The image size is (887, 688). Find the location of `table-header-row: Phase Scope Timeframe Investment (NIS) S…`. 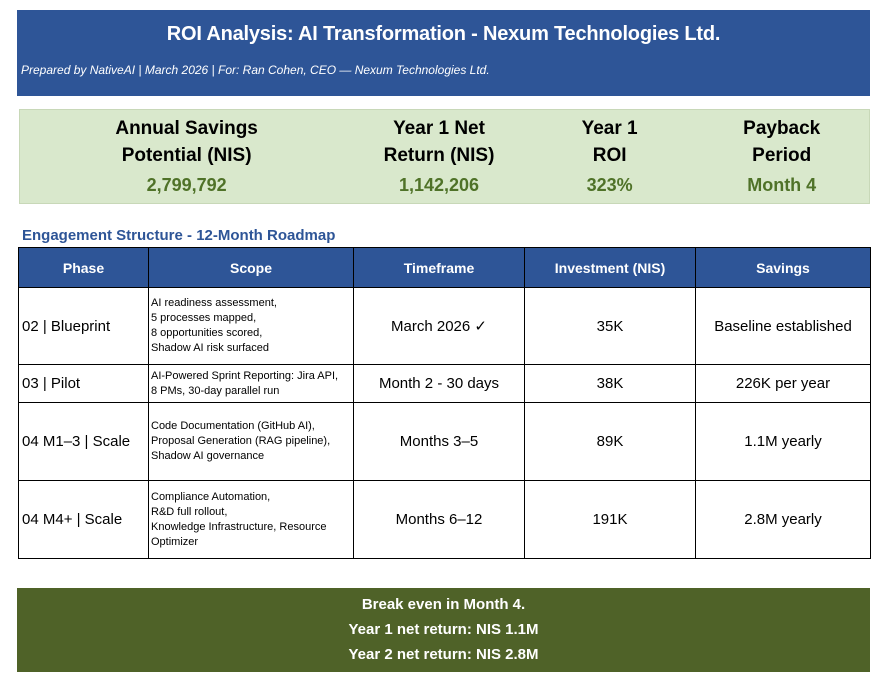

table-header-row: Phase Scope Timeframe Investment (NIS) S… is located at coordinates (444, 267).